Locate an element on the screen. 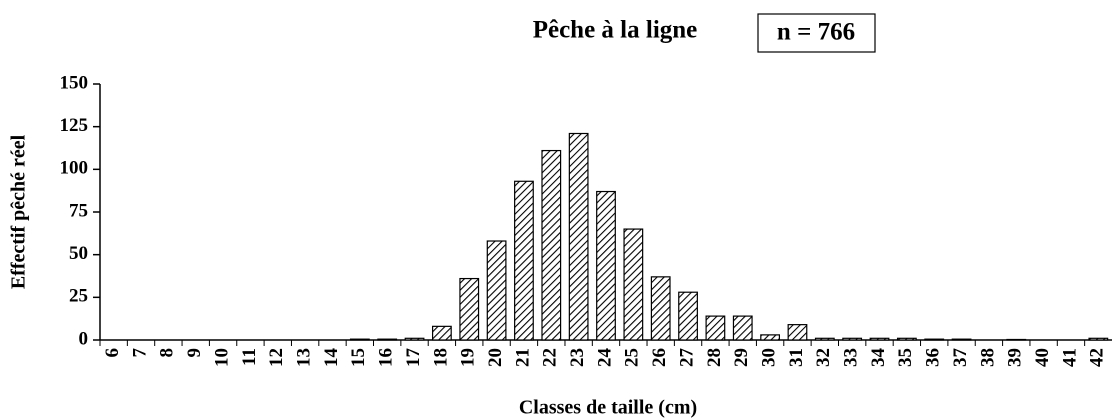 The image size is (1116, 420). y-tick-label: 125 is located at coordinates (74, 125).